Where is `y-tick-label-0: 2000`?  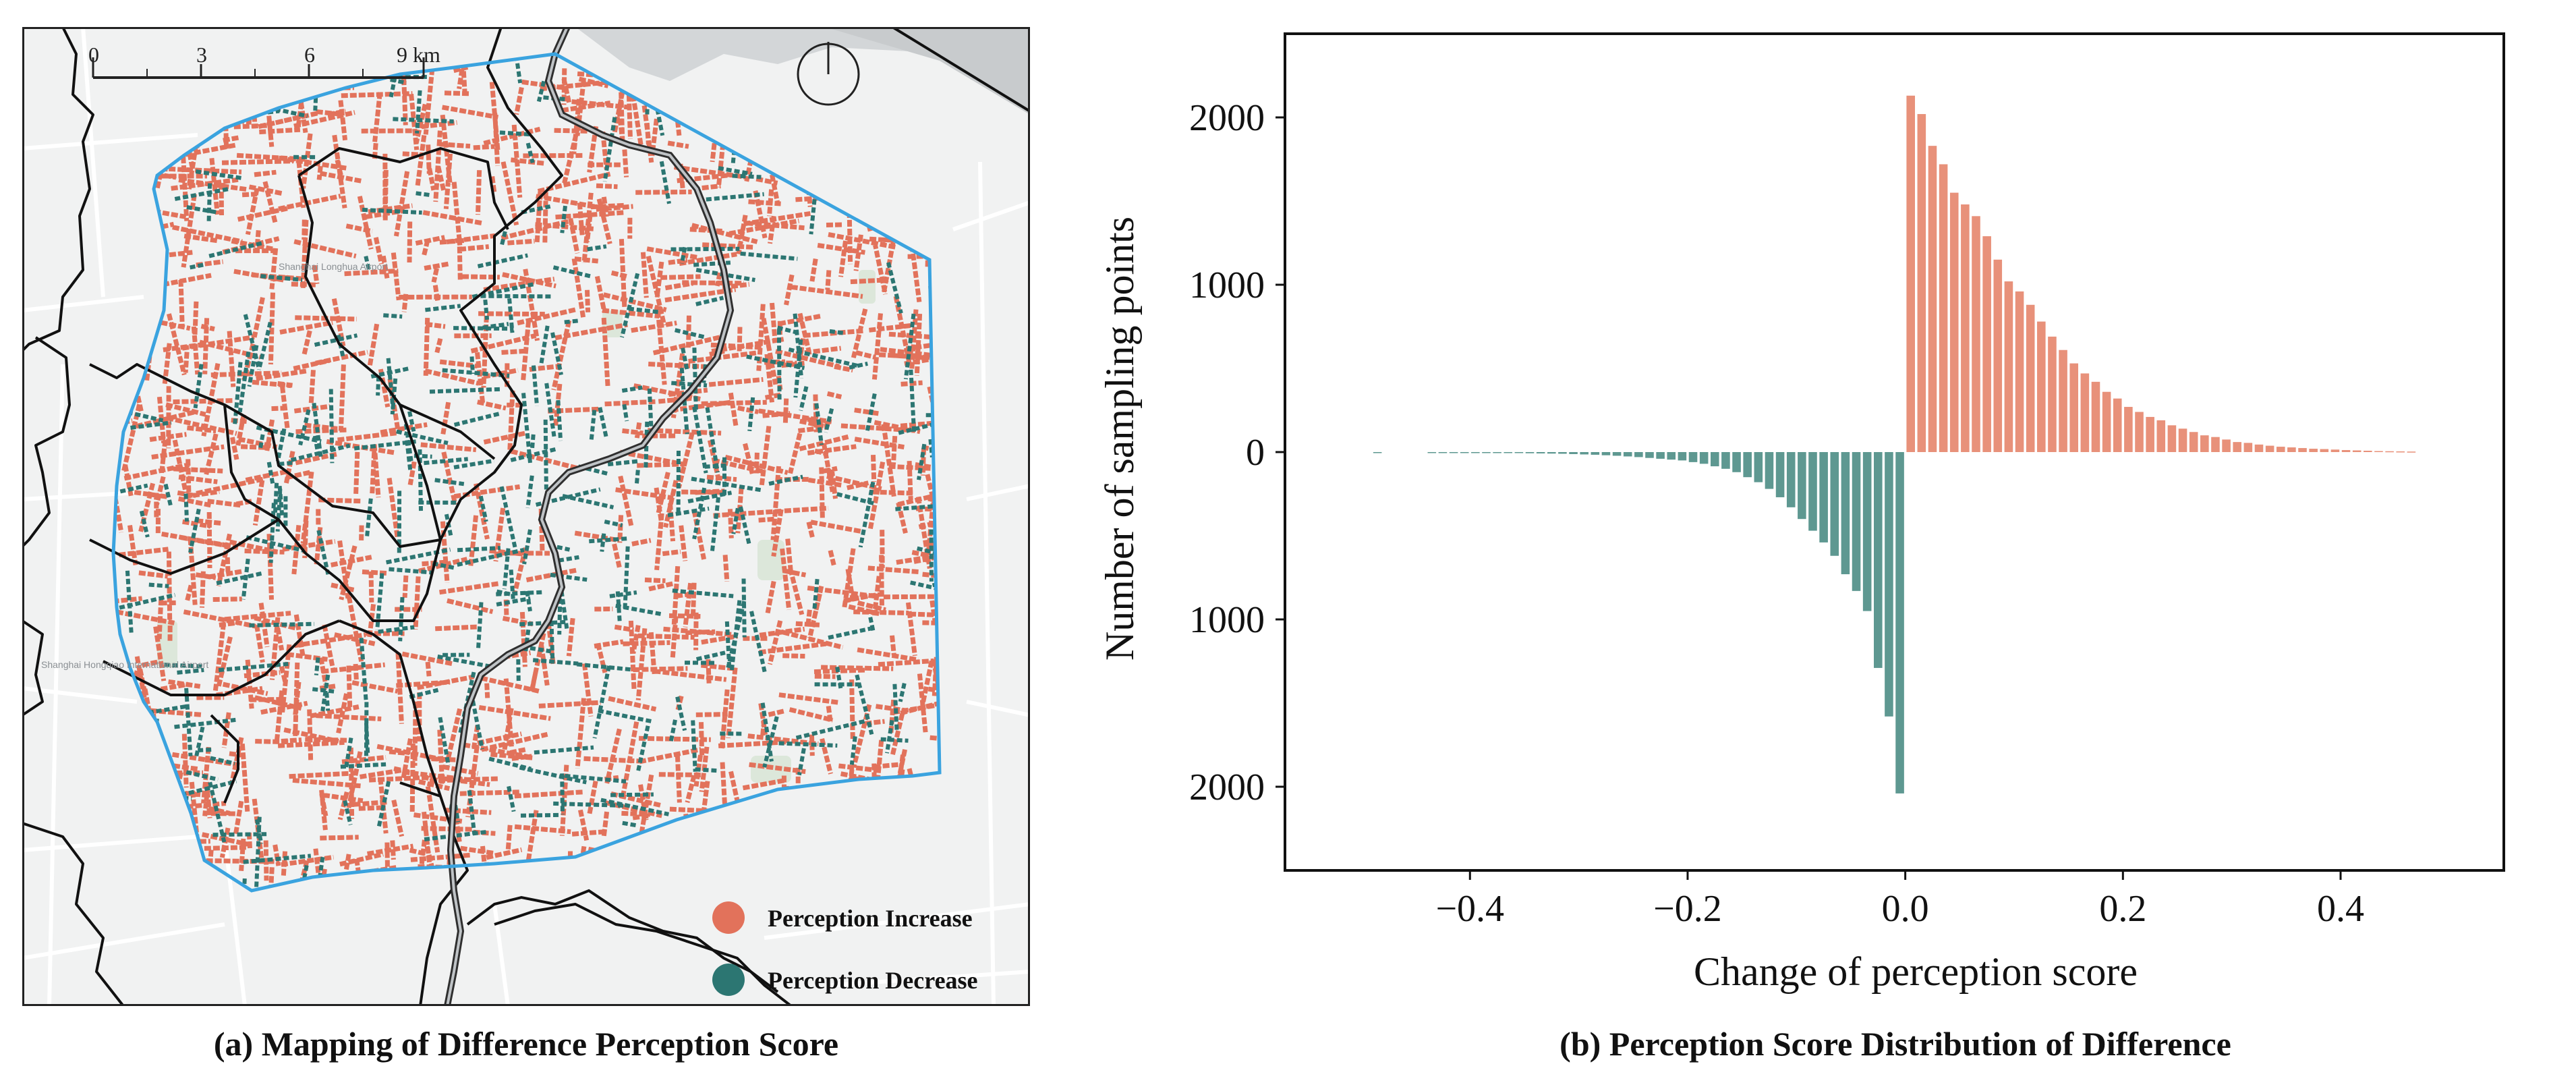
y-tick-label-0: 2000 is located at coordinates (1227, 118).